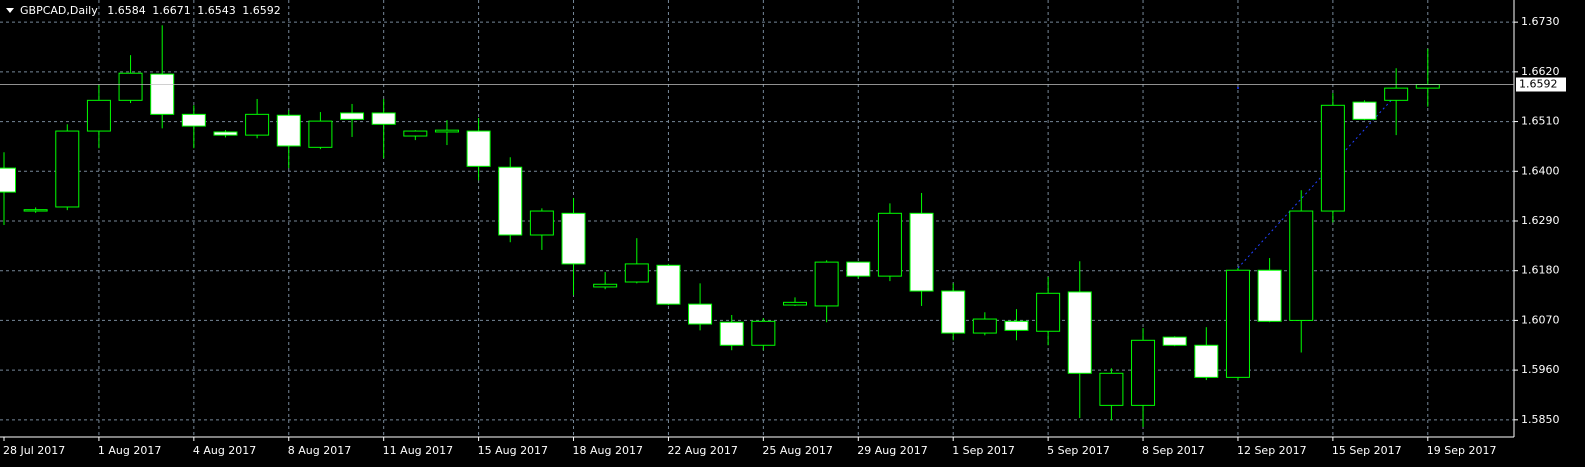 The height and width of the screenshot is (467, 1585). Describe the element at coordinates (418, 450) in the screenshot. I see `x-tick-label: 11 Aug 2017` at that location.